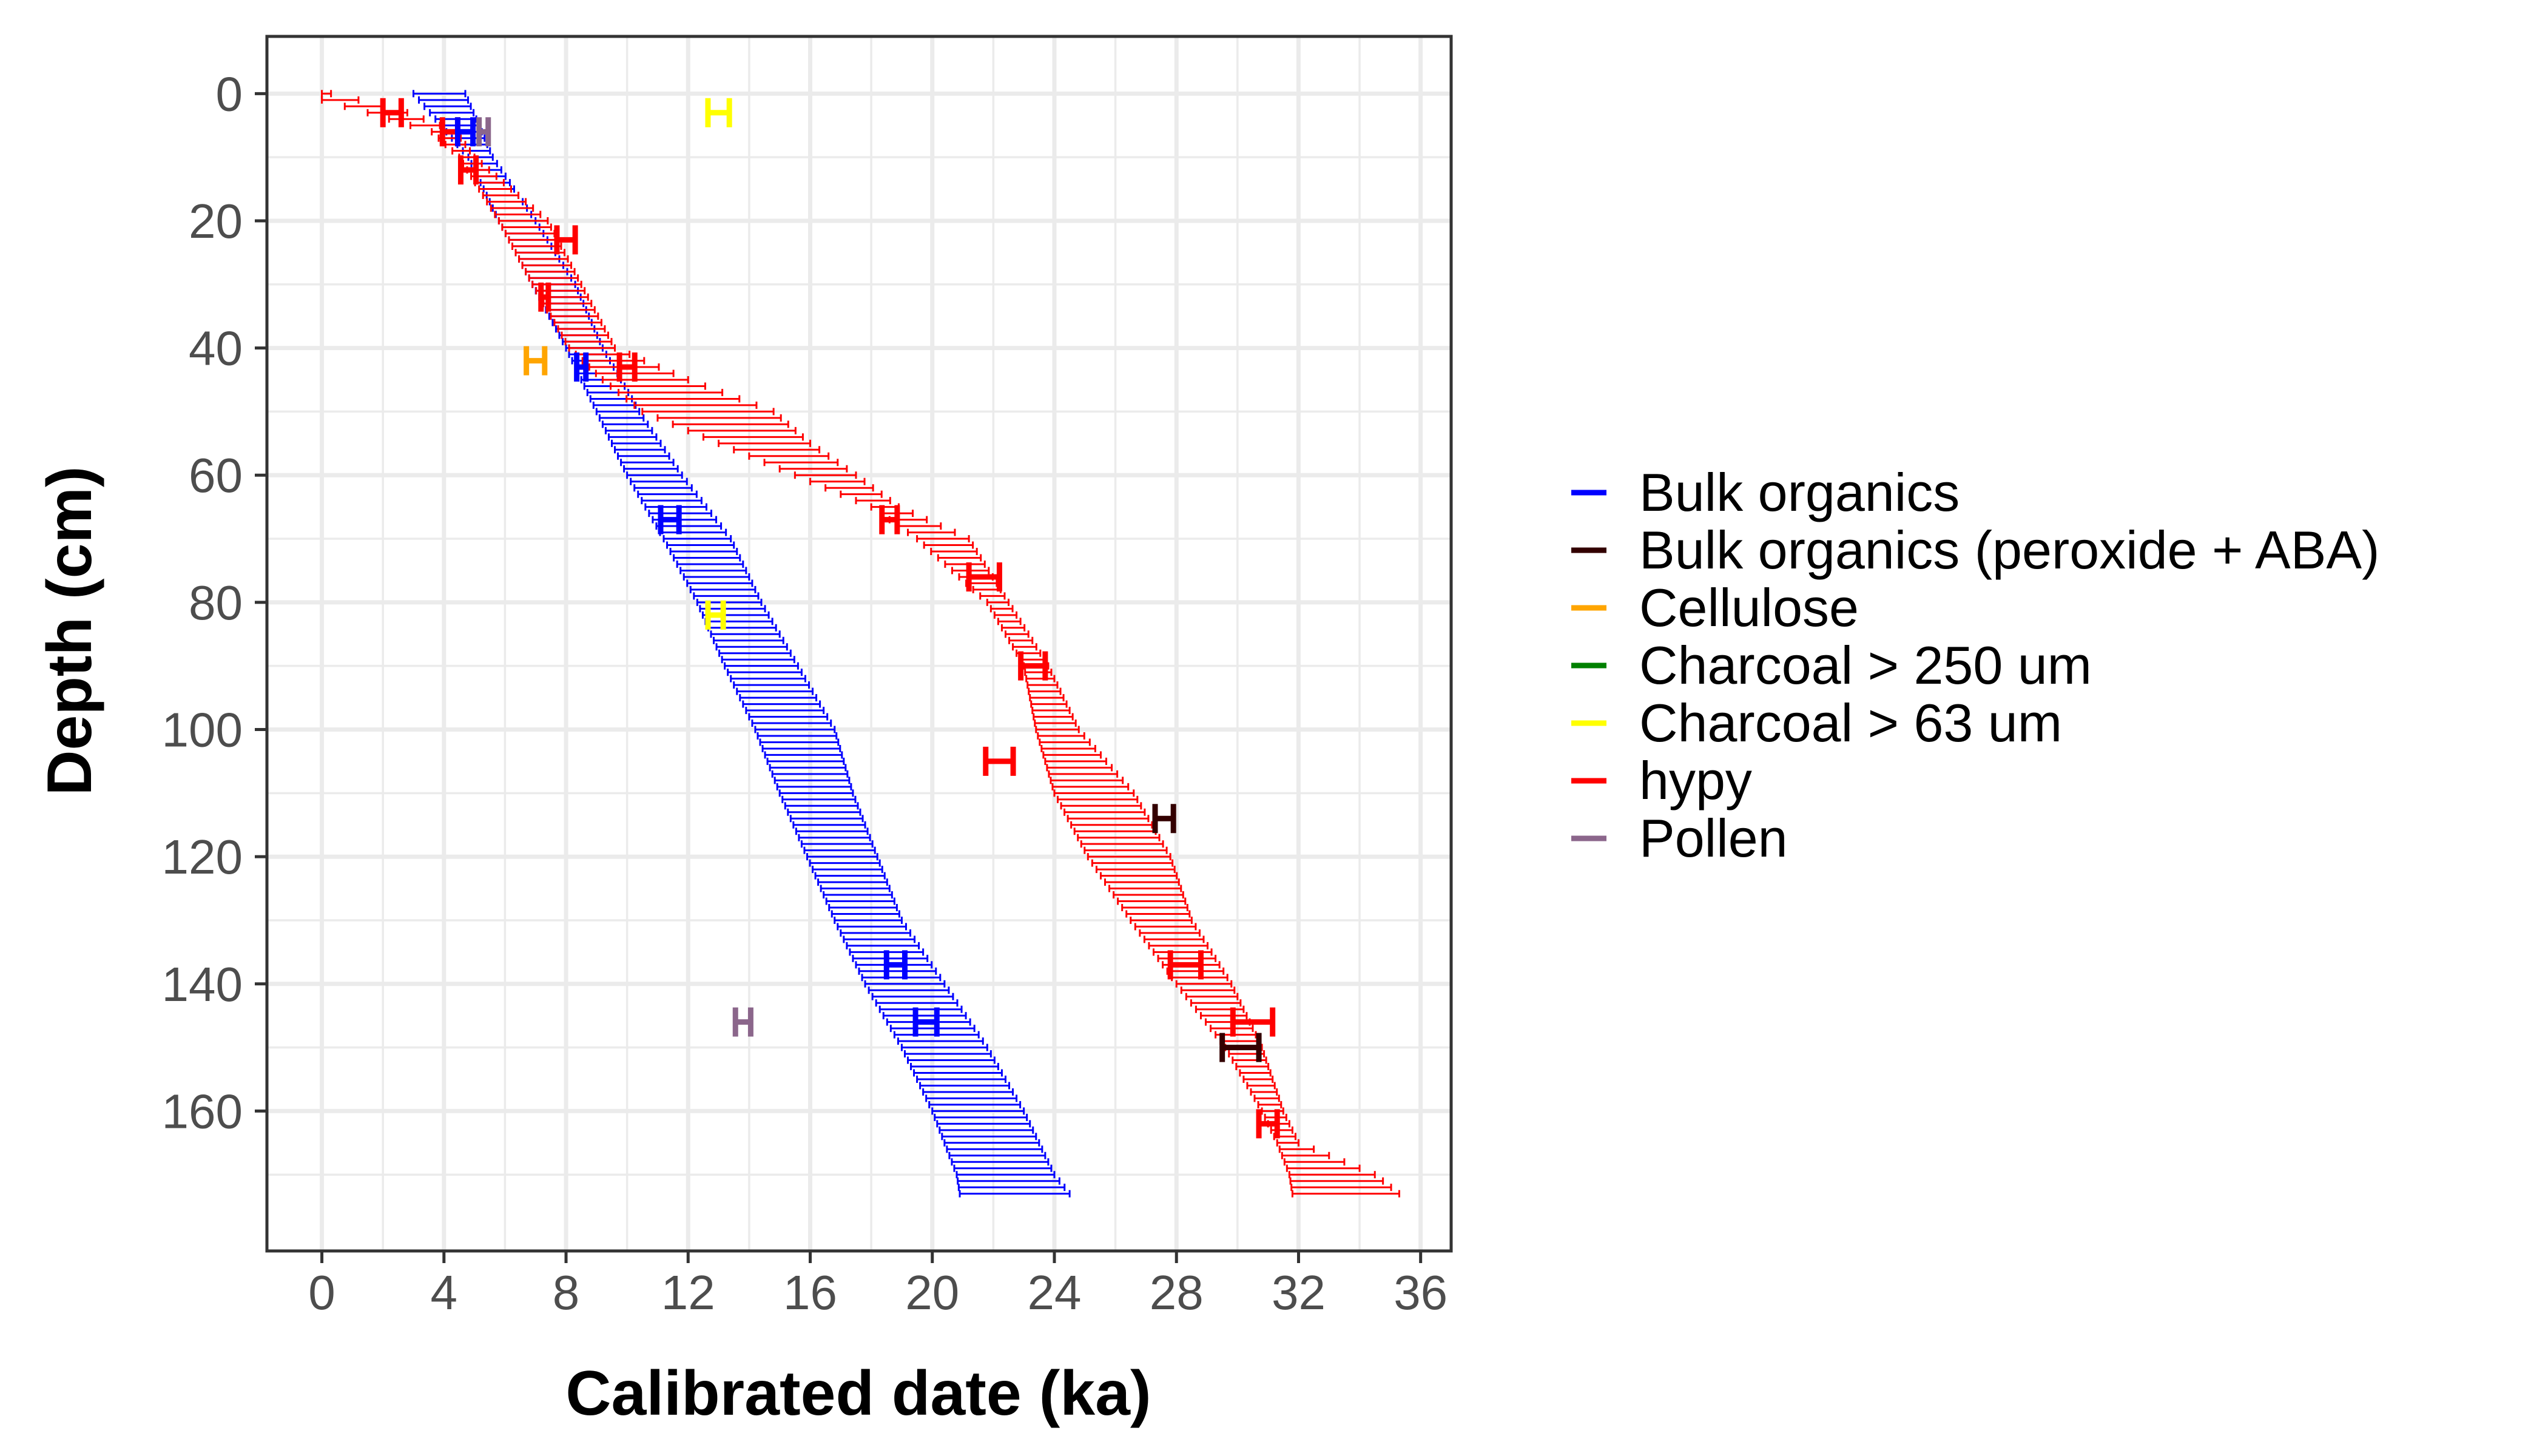 Image resolution: width=2548 pixels, height=1456 pixels. I want to click on legend-item: Charcoal > 63 um, so click(1816, 723).